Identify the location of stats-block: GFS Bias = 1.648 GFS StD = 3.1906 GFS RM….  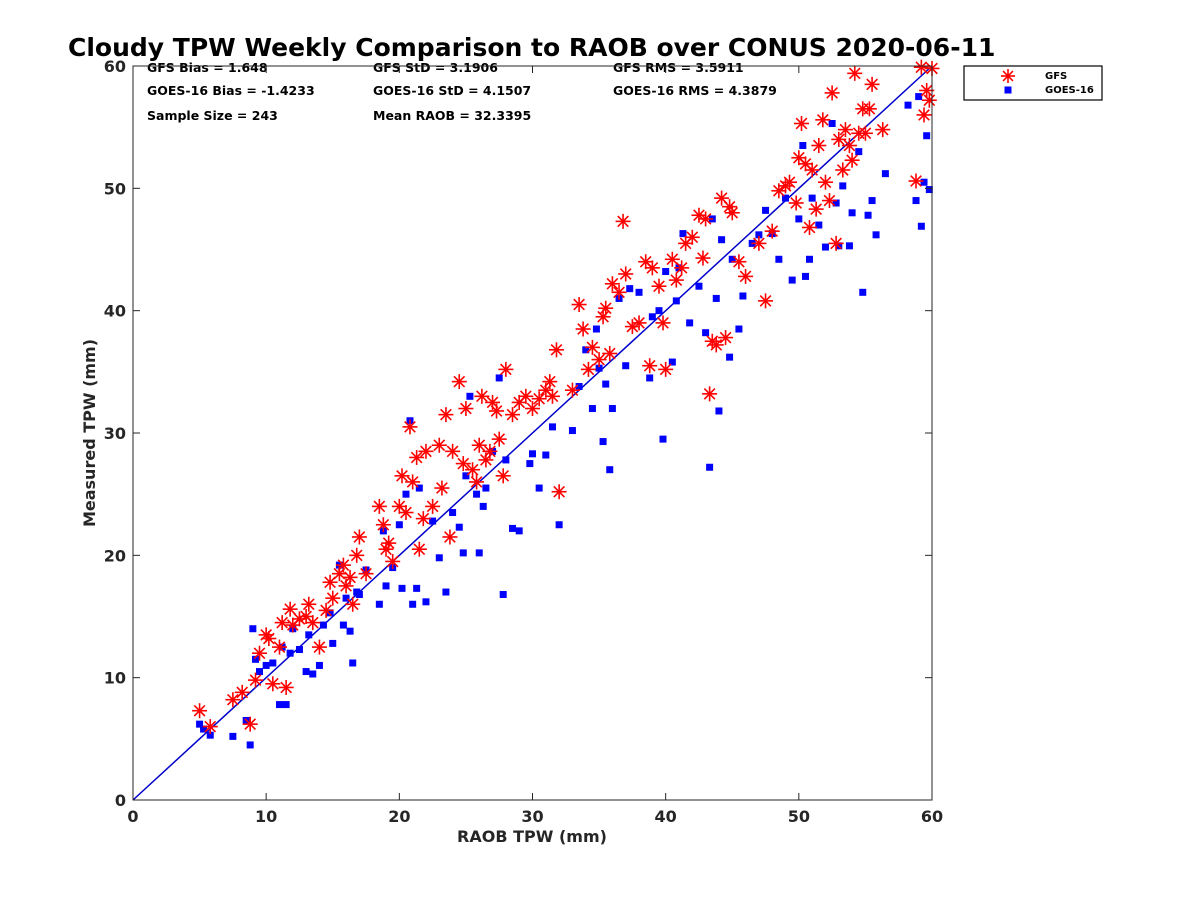
(462, 91).